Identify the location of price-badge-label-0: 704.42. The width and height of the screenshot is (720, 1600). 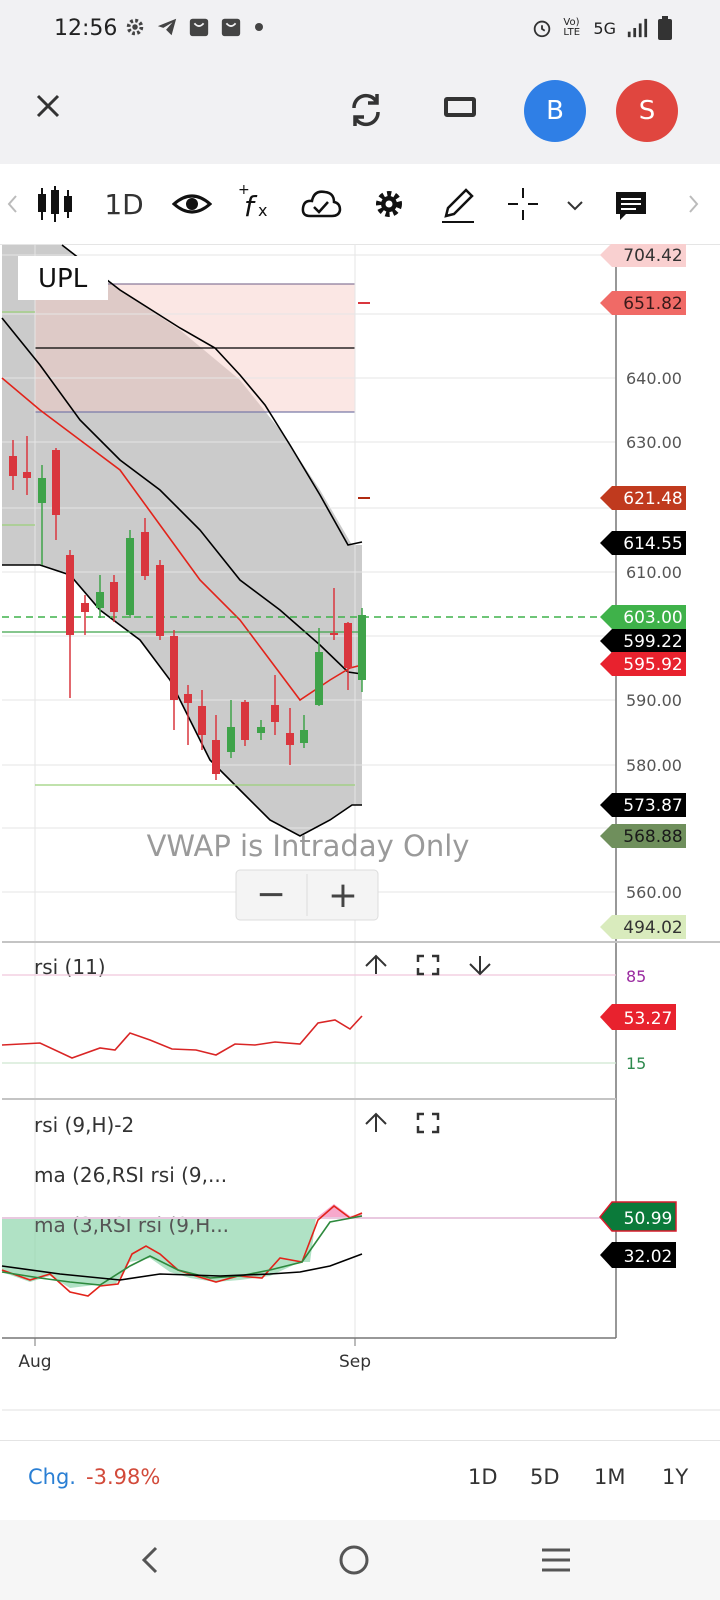
(652, 256).